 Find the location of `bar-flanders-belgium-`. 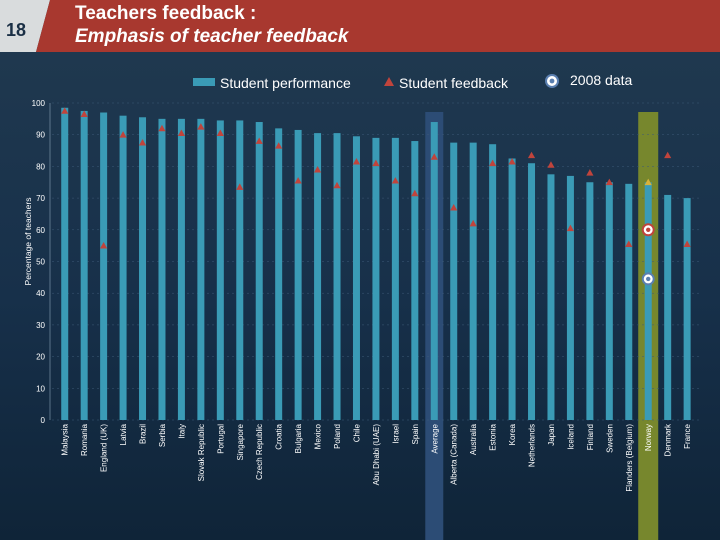

bar-flanders-belgium- is located at coordinates (629, 301).